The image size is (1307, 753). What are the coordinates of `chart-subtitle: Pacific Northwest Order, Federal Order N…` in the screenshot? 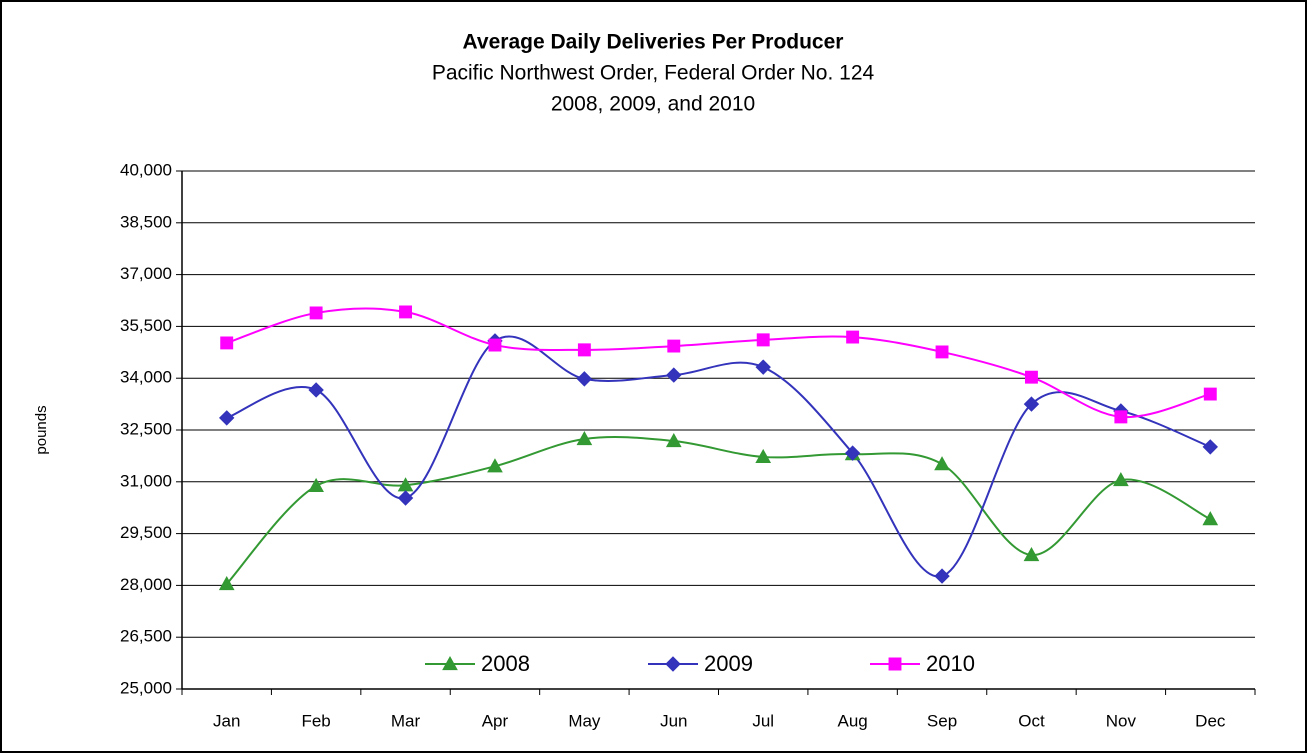 It's located at (653, 73).